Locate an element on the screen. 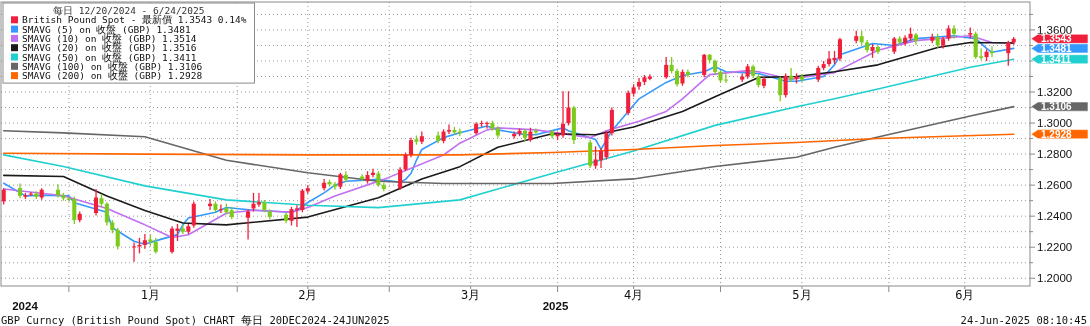 Image resolution: width=1090 pixels, height=326 pixels. y-tick-label: 1.3000 is located at coordinates (1055, 123).